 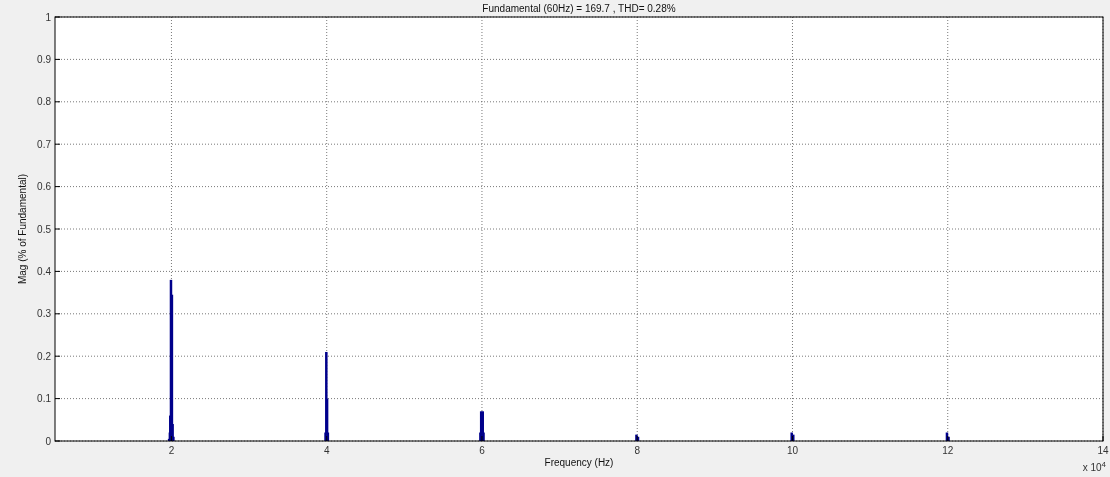 What do you see at coordinates (1103, 450) in the screenshot?
I see `x-tick-label: 14` at bounding box center [1103, 450].